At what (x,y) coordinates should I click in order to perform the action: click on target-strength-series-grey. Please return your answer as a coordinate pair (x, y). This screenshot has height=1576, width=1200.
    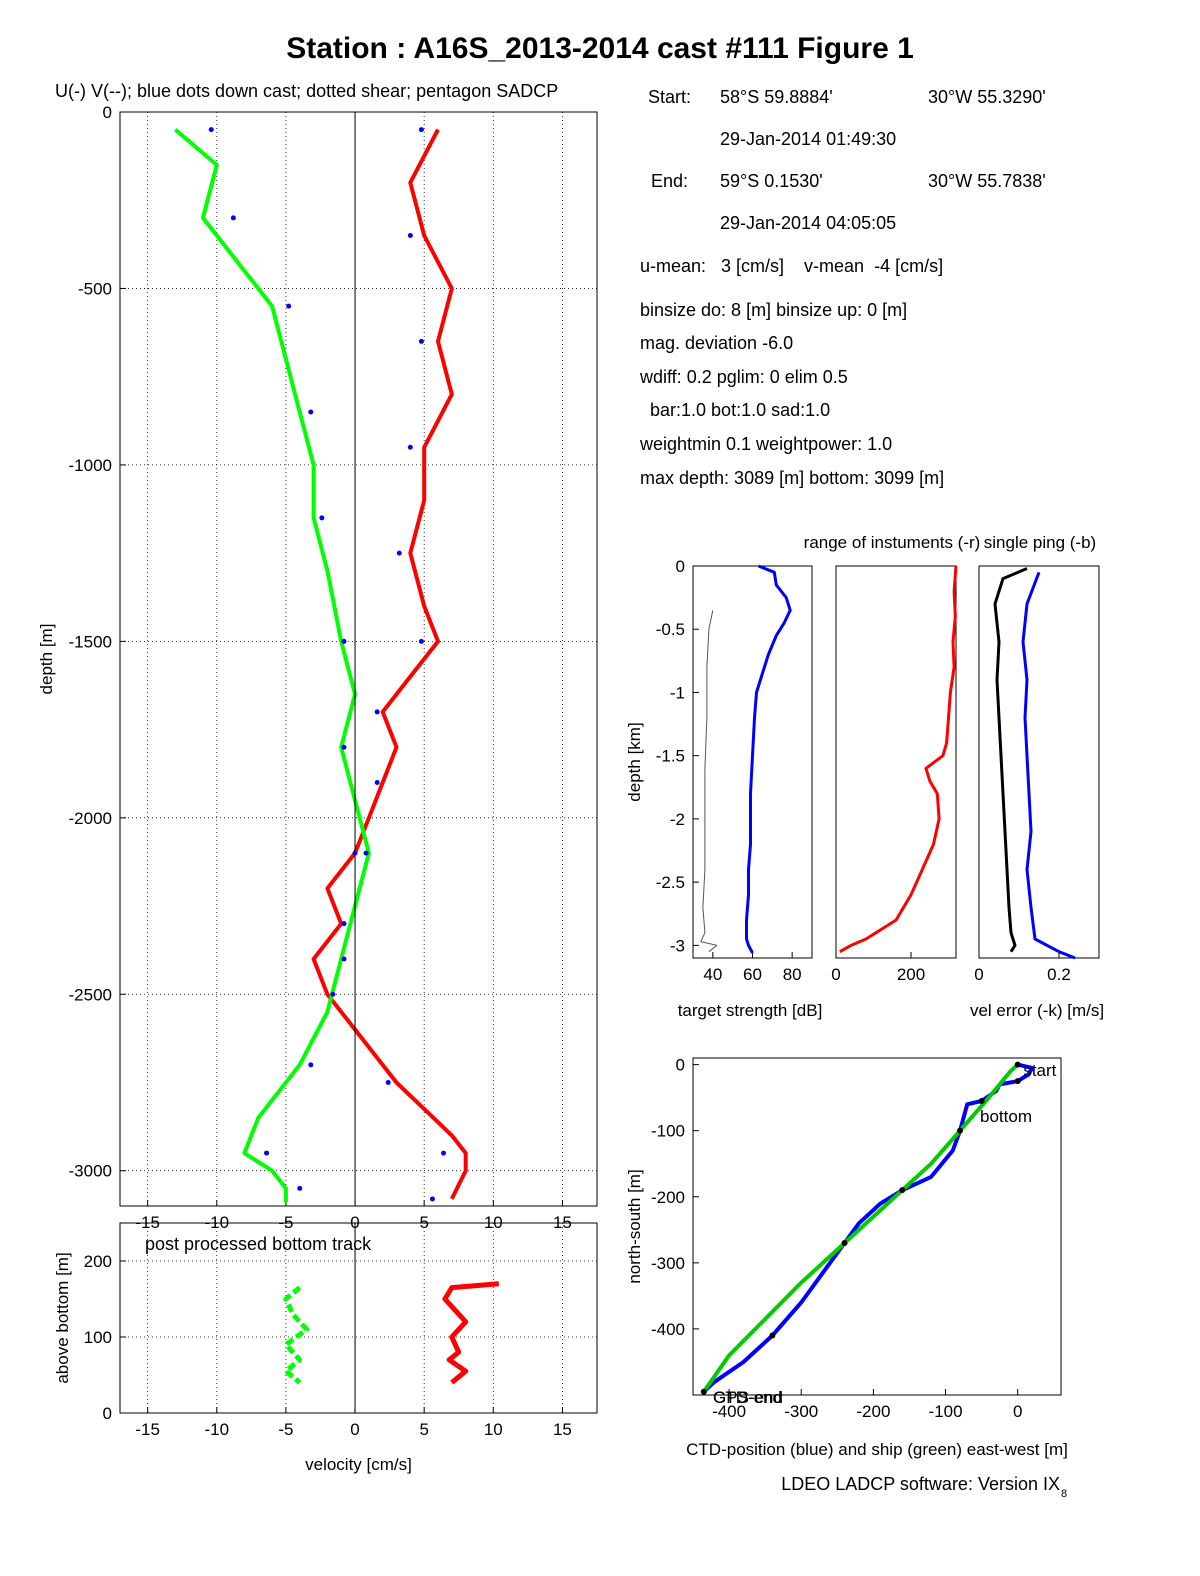
    Looking at the image, I should click on (709, 781).